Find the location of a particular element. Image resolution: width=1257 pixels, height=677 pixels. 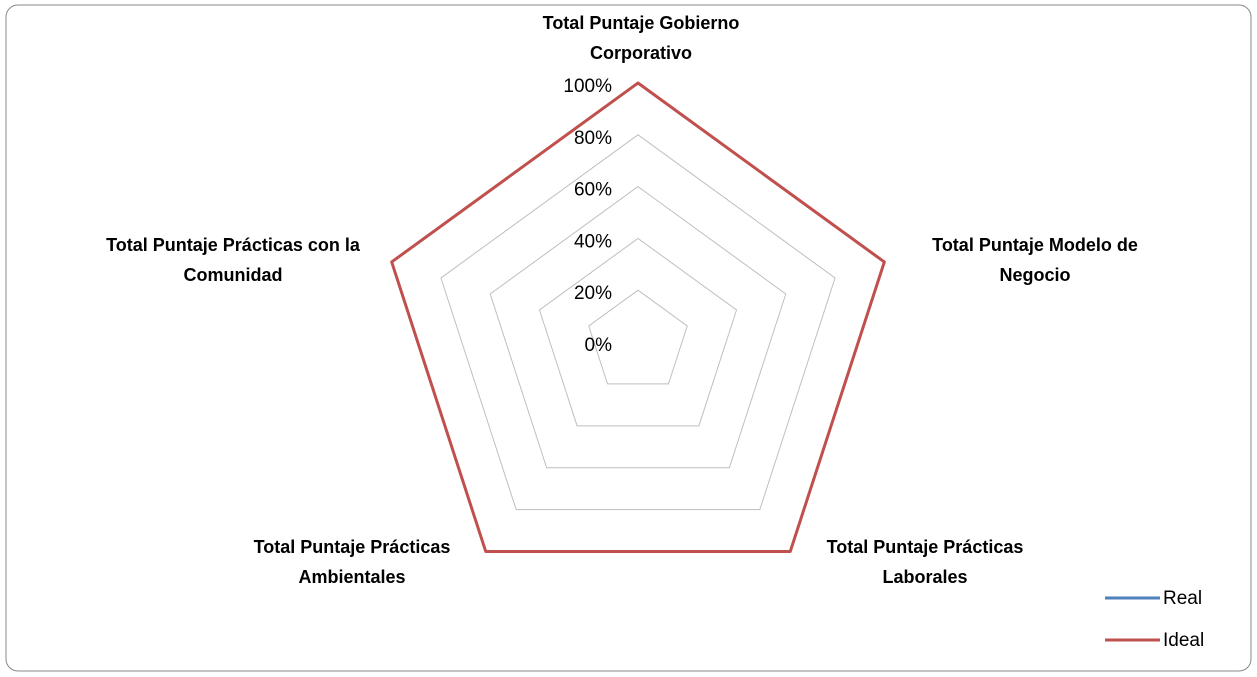

axis-tick-label: 80% is located at coordinates (593, 138).